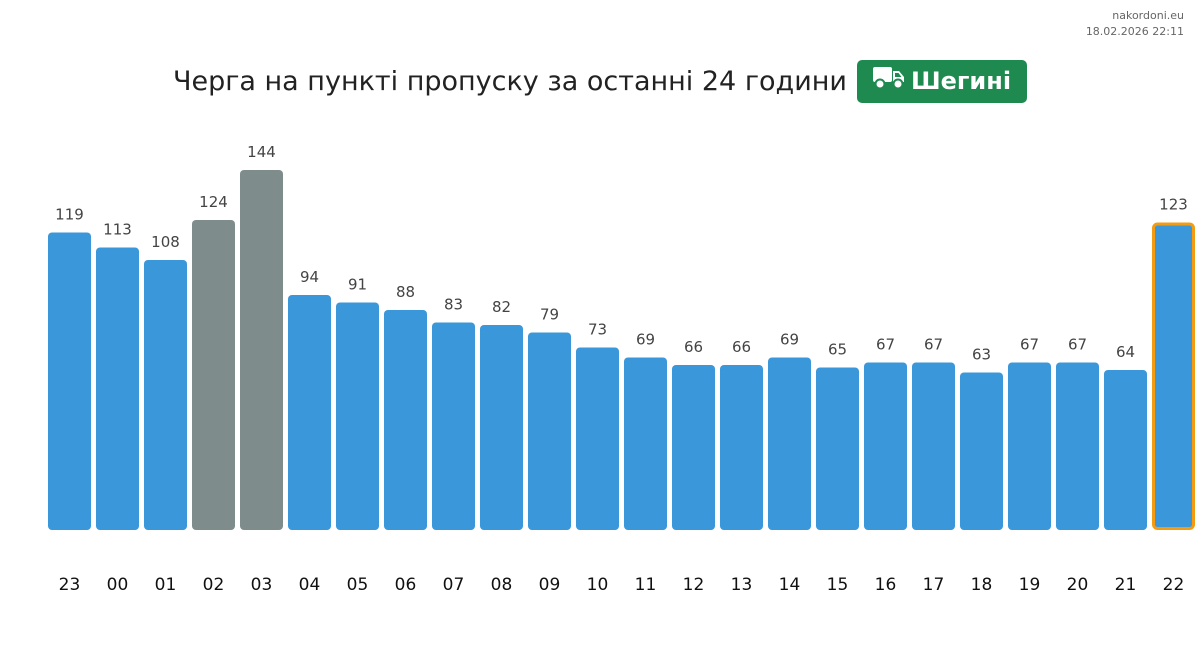 This screenshot has height=651, width=1200. Describe the element at coordinates (406, 585) in the screenshot. I see `hour-tick-label: 06` at that location.